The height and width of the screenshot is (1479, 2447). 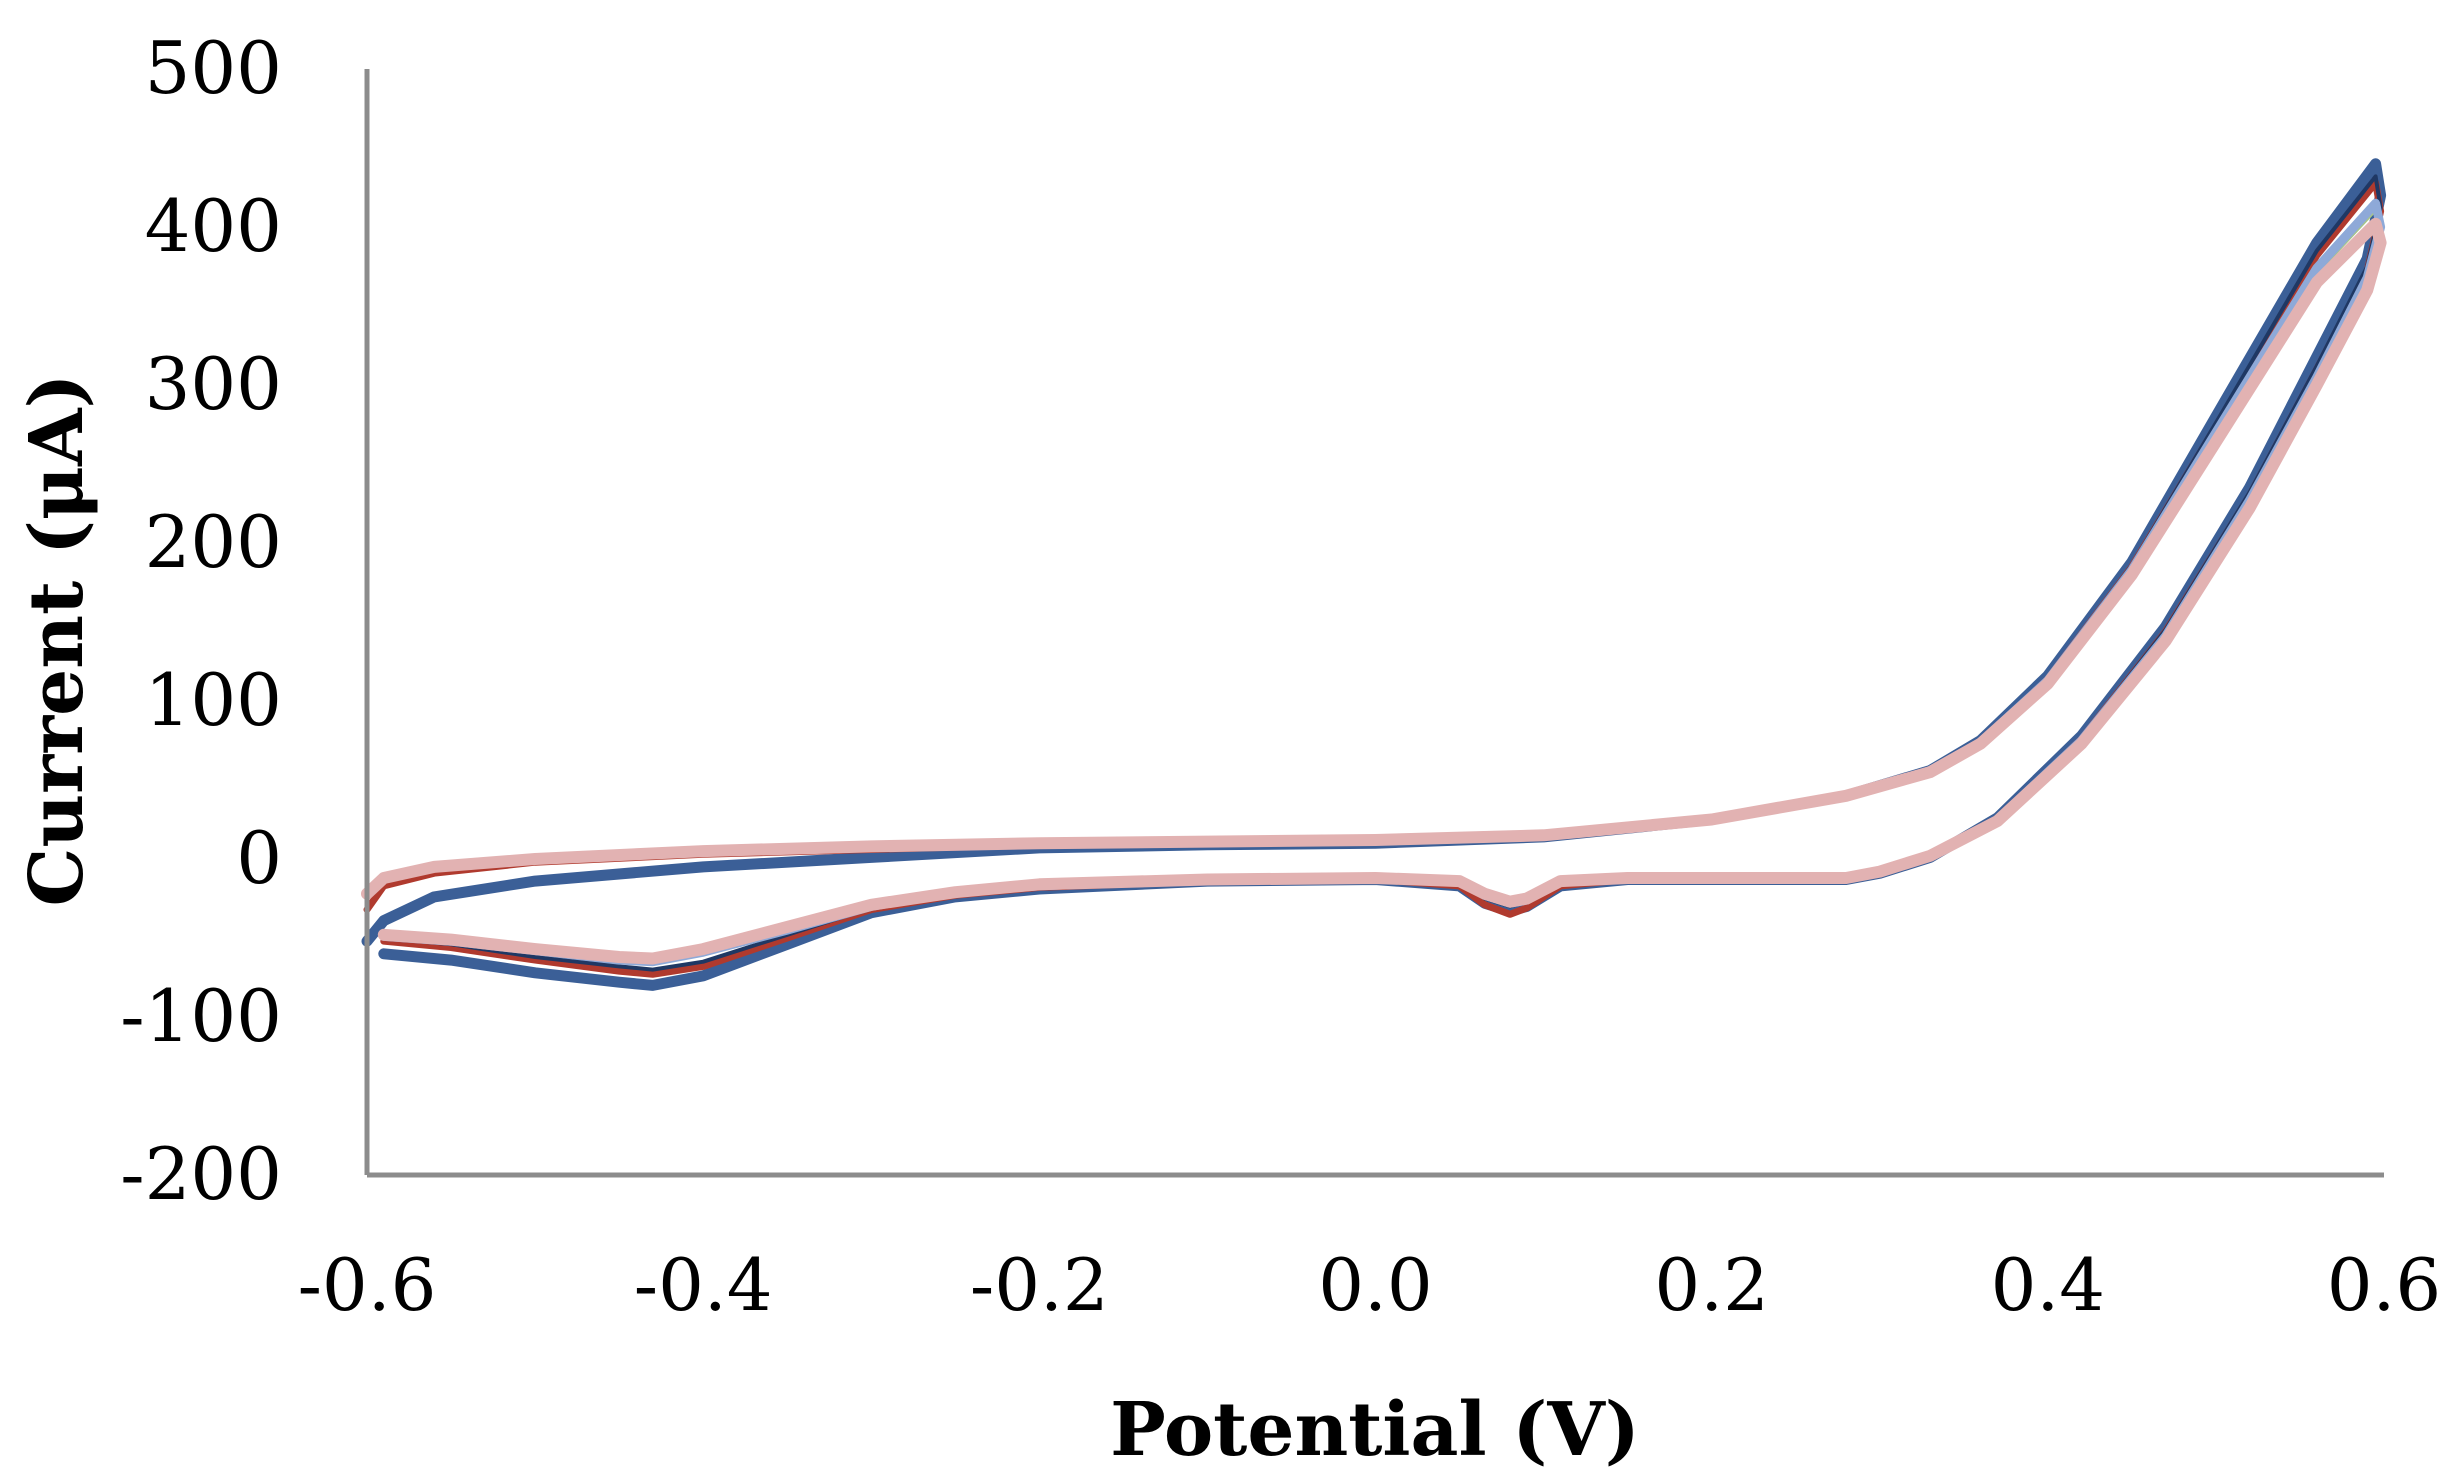 I want to click on y-tick-labels: 500 400 300 200 100 0 -100 -200, so click(x=201, y=621).